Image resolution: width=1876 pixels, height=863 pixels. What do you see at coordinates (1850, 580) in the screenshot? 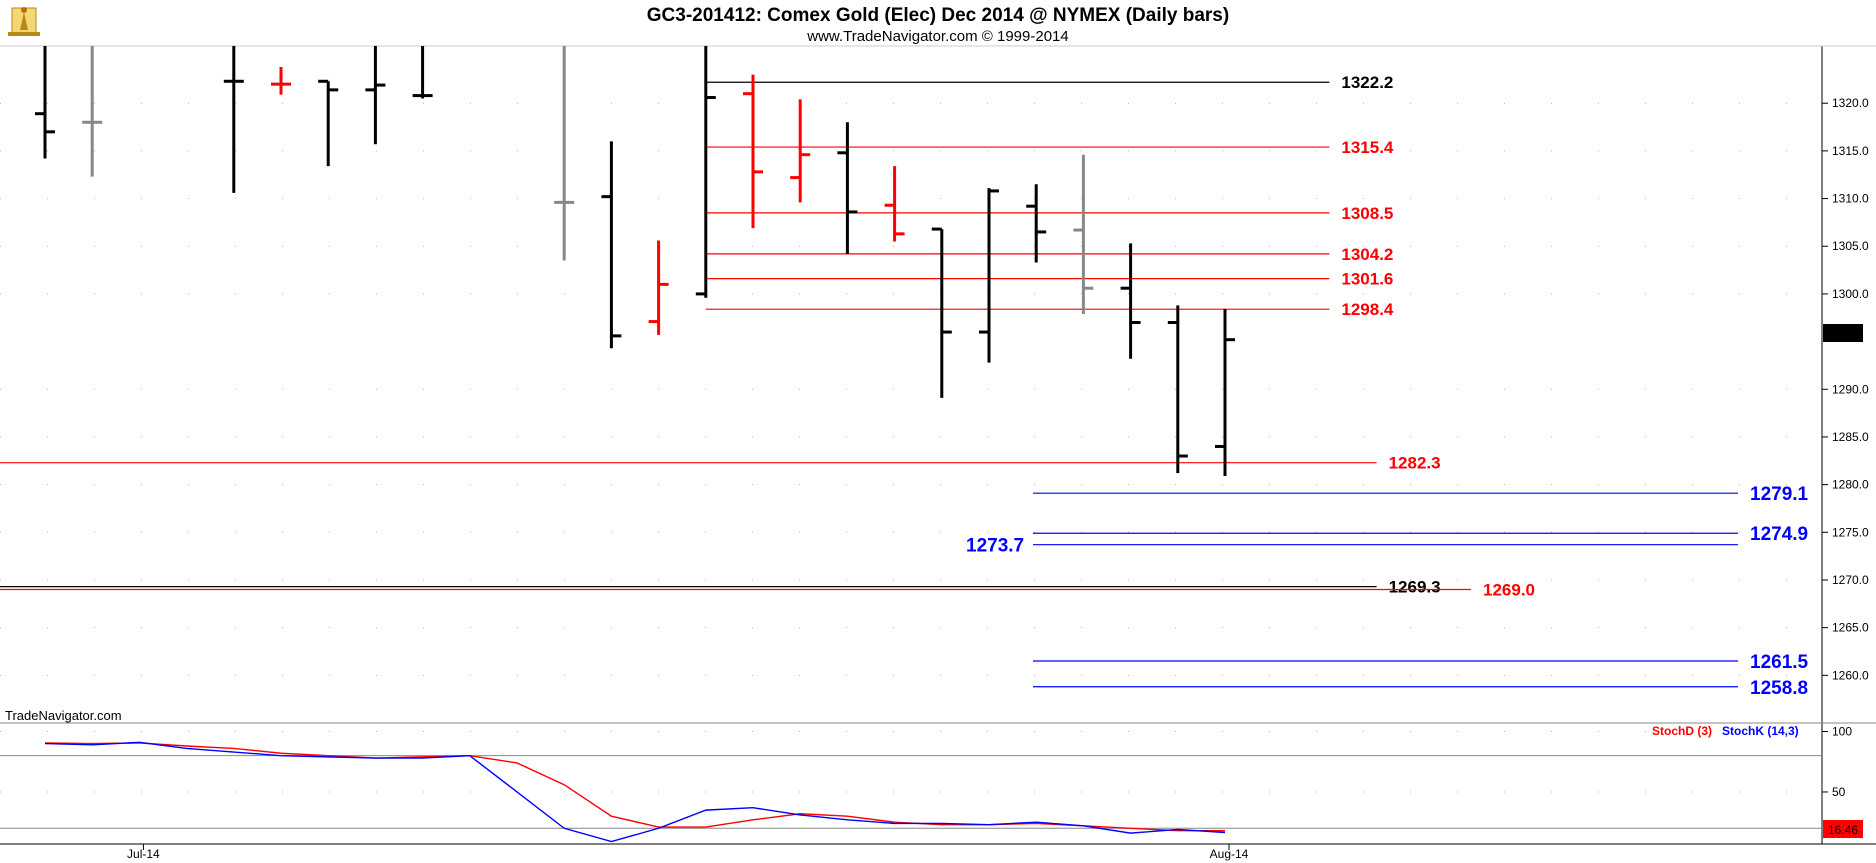
I see `price-tick-label: 1270.0` at bounding box center [1850, 580].